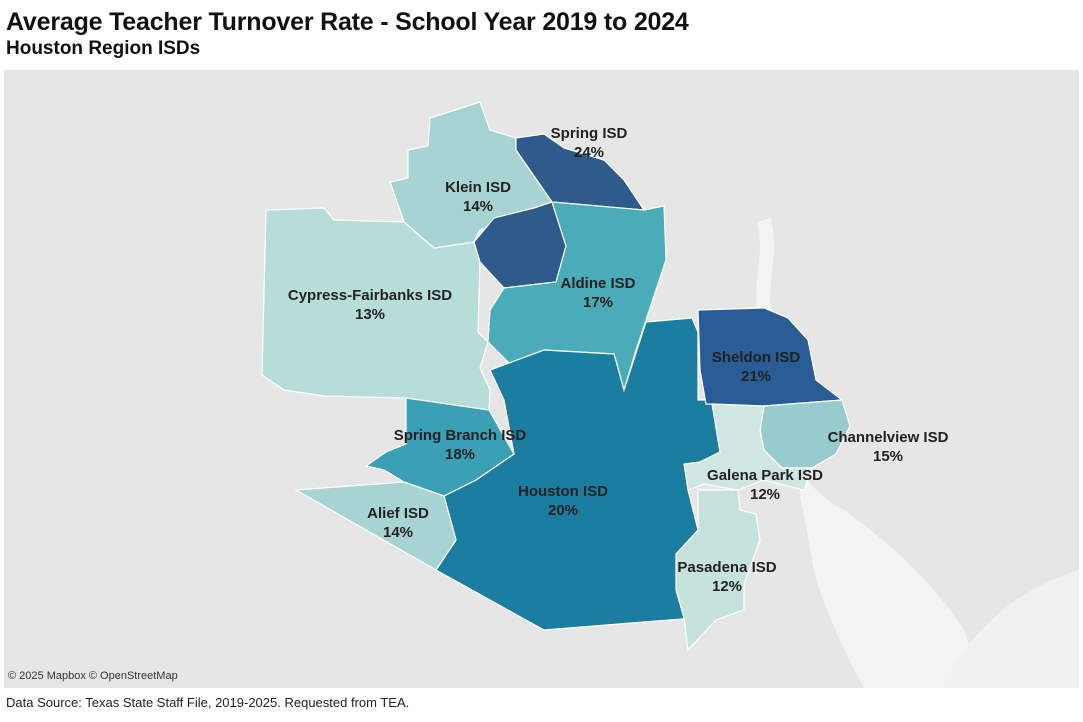 The image size is (1083, 722). Describe the element at coordinates (888, 437) in the screenshot. I see `channelview-isd-label: Channelview ISD` at that location.